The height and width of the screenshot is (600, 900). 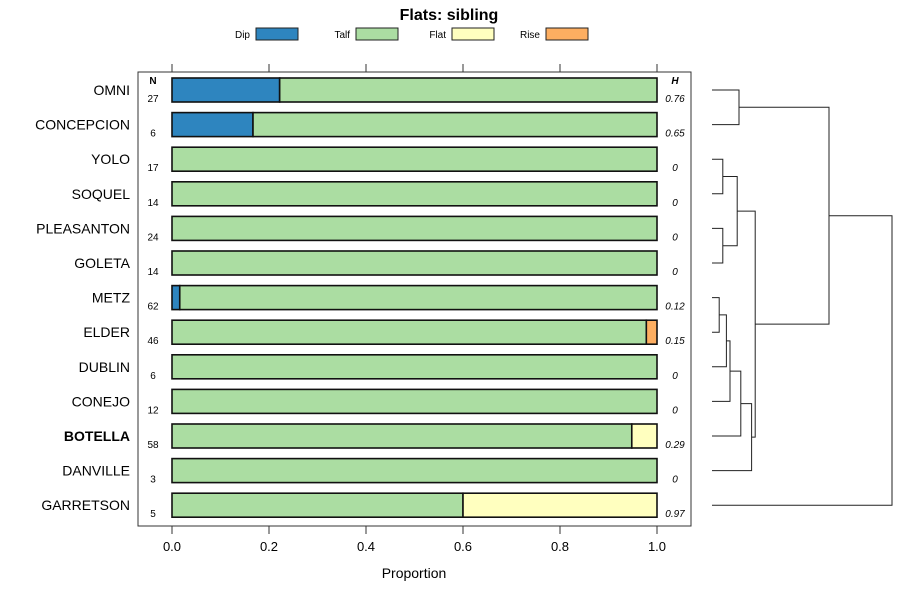 What do you see at coordinates (153, 341) in the screenshot?
I see `n-value: 46` at bounding box center [153, 341].